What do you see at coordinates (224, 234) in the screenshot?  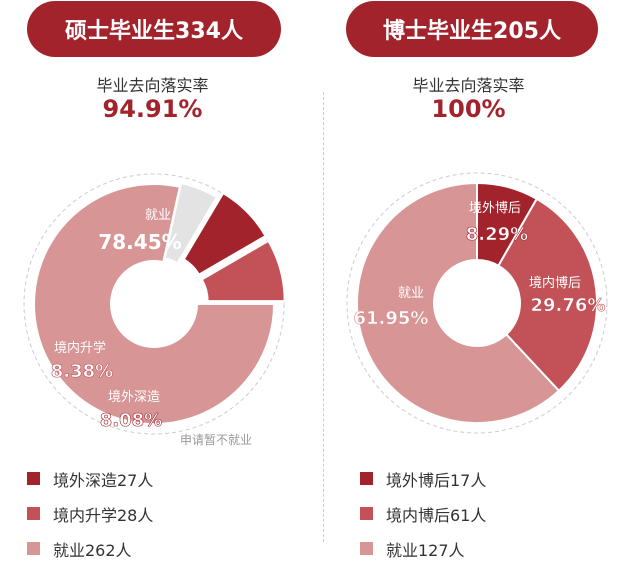 I see `master-slice-overseas` at bounding box center [224, 234].